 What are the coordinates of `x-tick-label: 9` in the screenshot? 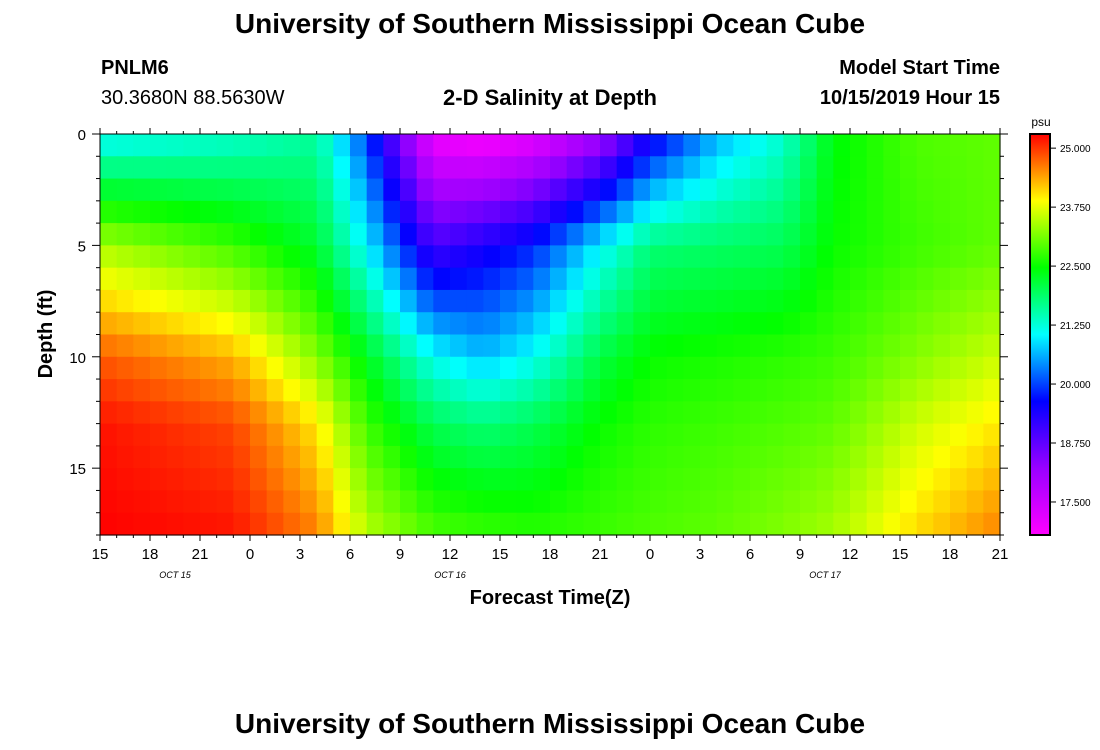 It's located at (400, 554).